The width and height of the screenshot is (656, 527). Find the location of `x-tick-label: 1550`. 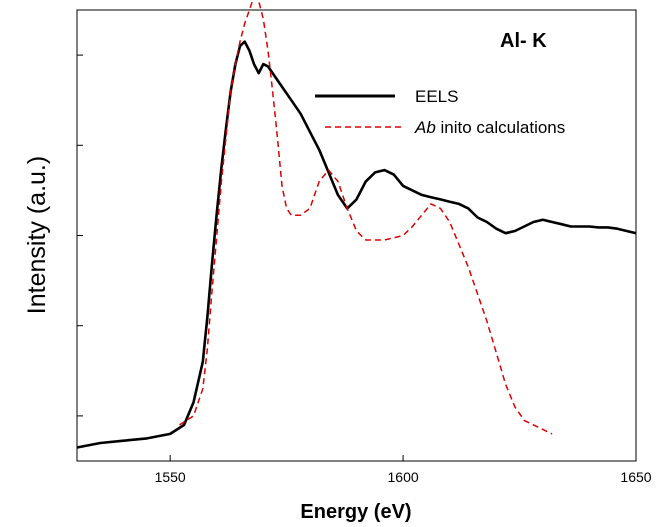

x-tick-label: 1550 is located at coordinates (170, 477).